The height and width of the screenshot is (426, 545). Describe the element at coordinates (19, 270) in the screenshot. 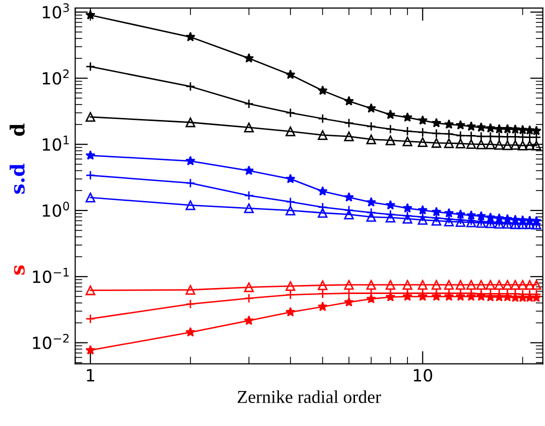

I see `text: s` at that location.